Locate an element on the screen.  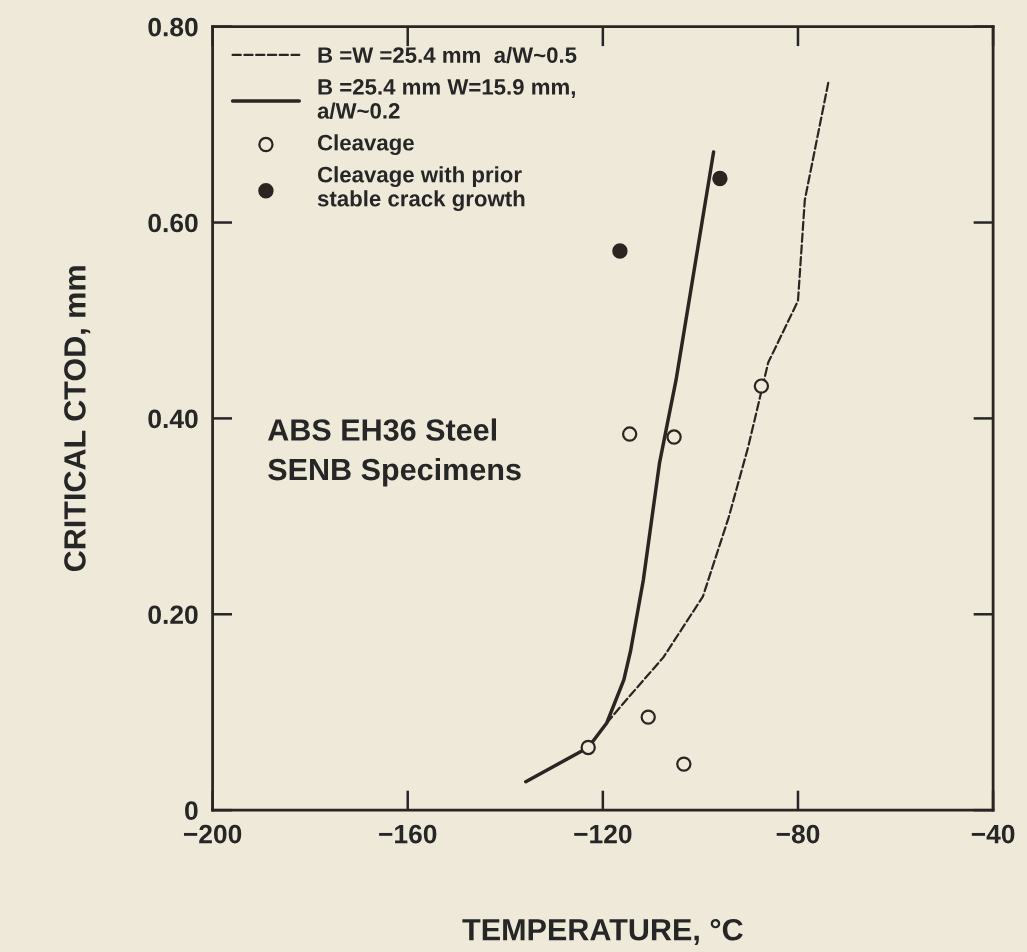
x-tick-label: −80 is located at coordinates (798, 834).